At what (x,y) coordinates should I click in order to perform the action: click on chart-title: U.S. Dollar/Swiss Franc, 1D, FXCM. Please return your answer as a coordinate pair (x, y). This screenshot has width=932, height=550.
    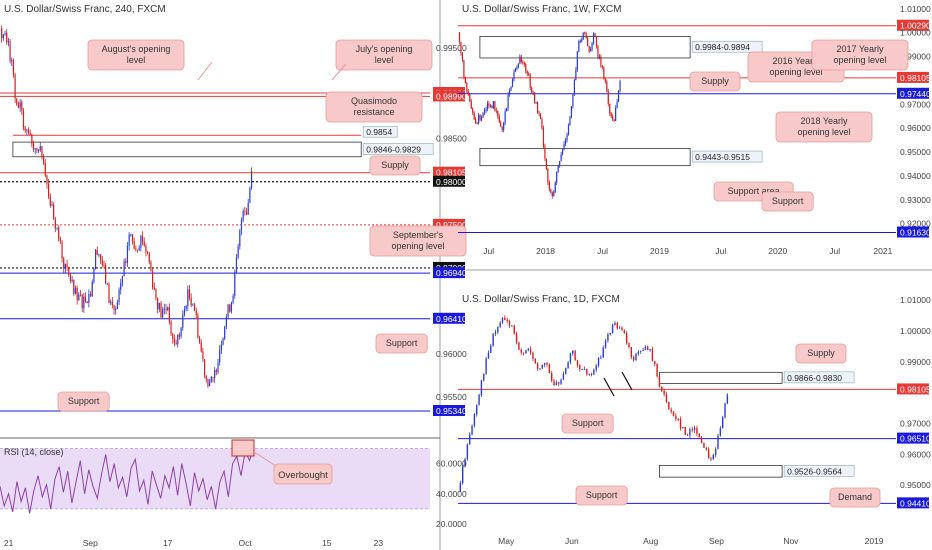
    Looking at the image, I should click on (541, 299).